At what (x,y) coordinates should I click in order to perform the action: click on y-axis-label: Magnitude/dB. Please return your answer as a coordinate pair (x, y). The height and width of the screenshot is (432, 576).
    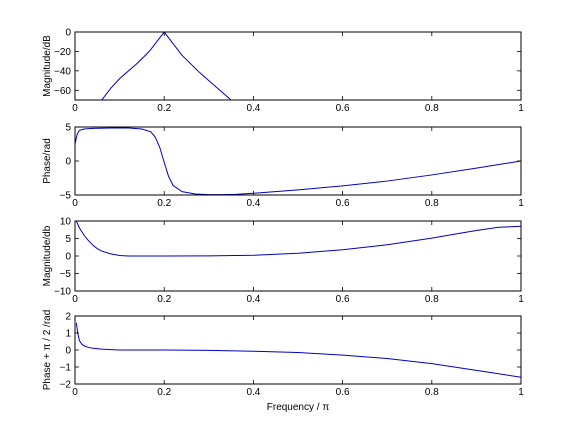
    Looking at the image, I should click on (47, 66).